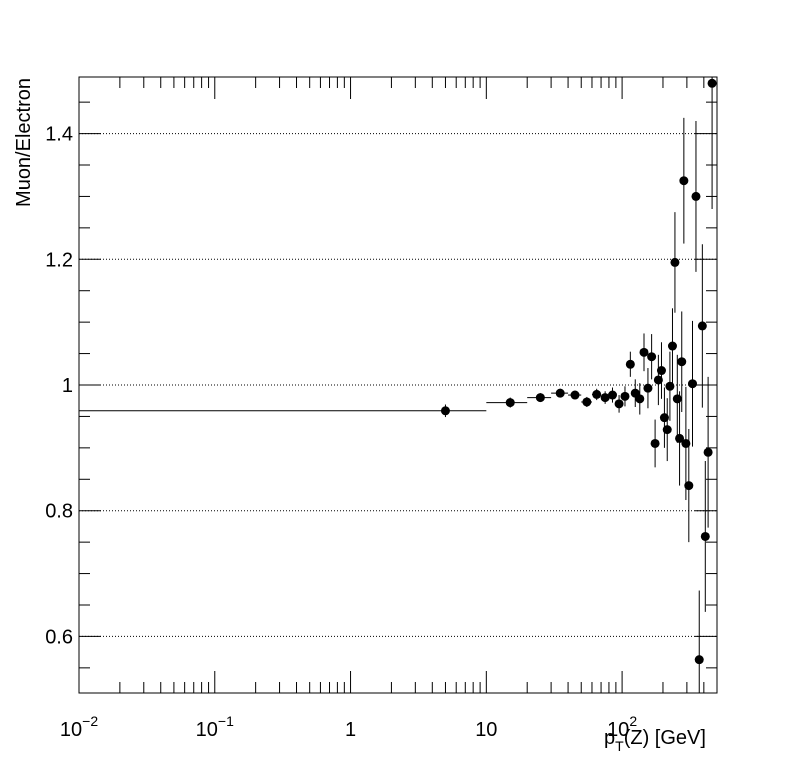 This screenshot has height=772, width=796. I want to click on x-tick-label-exponent: 2, so click(633, 721).